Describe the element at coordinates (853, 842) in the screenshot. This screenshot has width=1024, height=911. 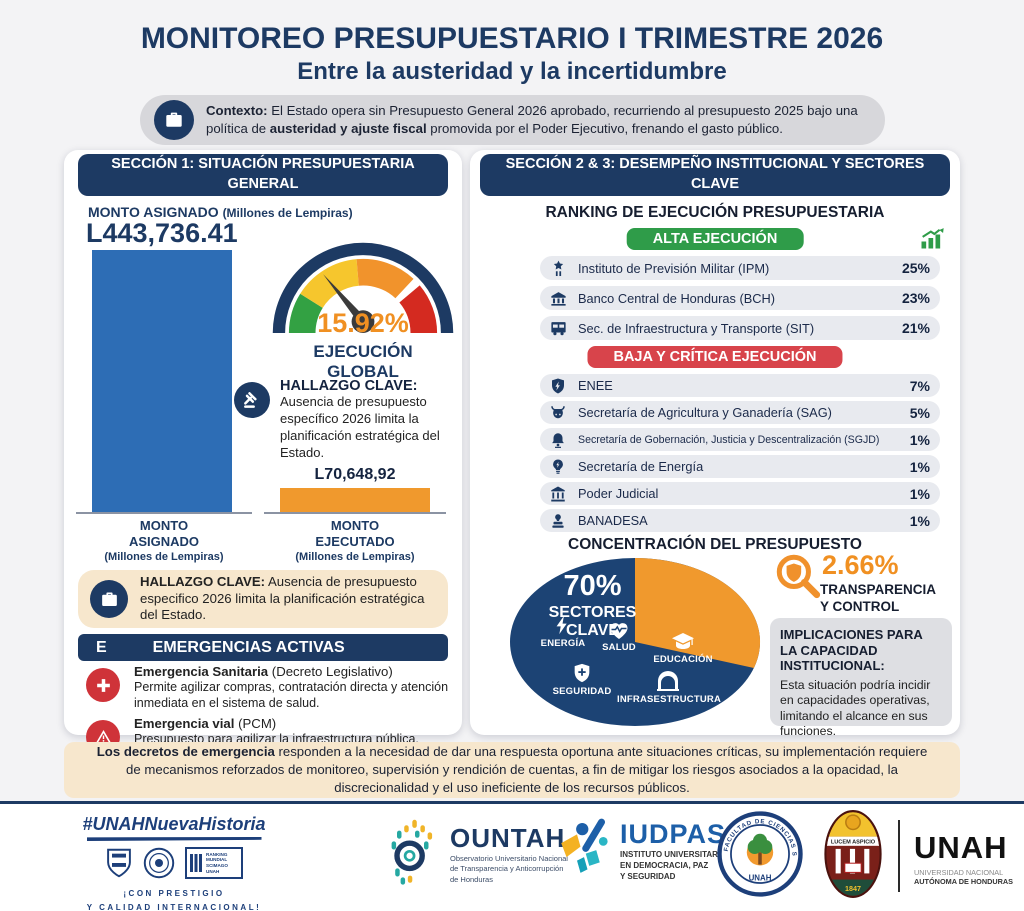
I see `crest-motto-text: LUCEM ASPICIO` at that location.